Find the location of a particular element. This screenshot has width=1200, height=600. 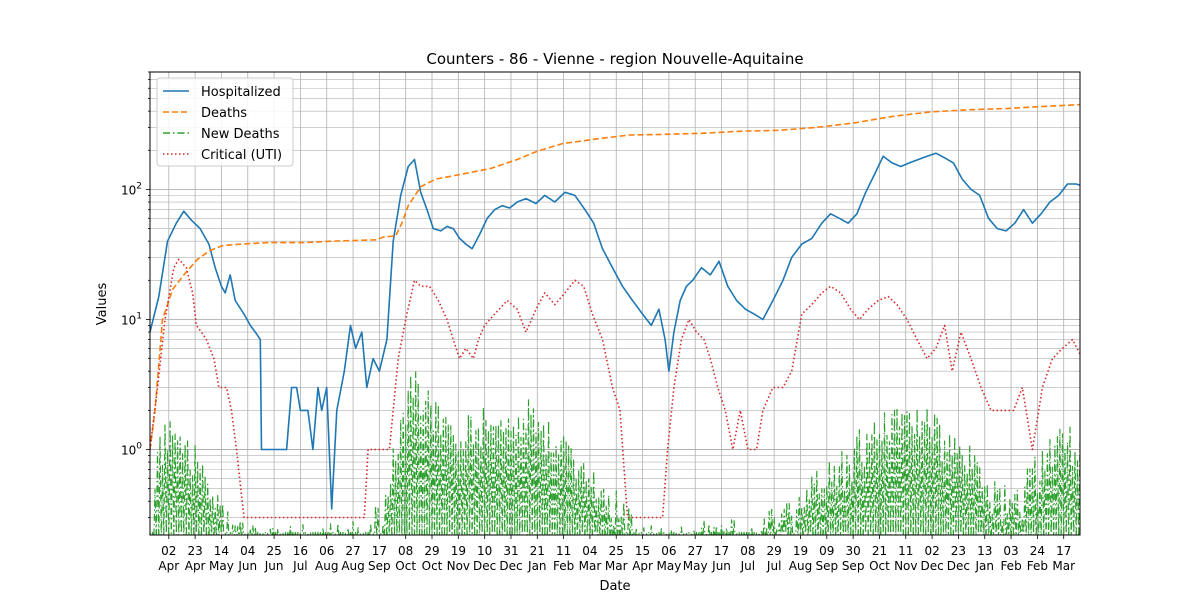

x-tick-label-day: 16 is located at coordinates (300, 551).